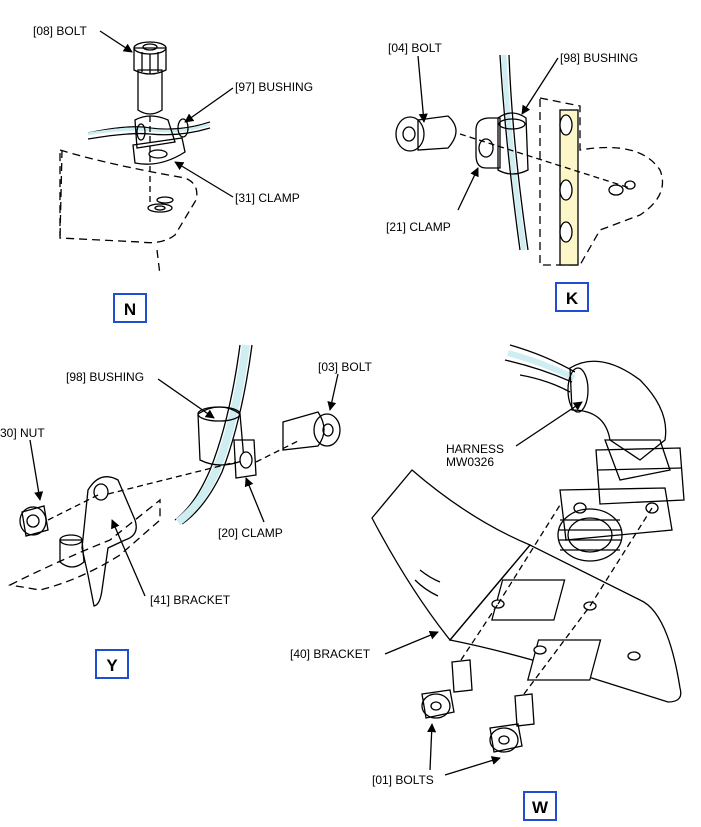 This screenshot has width=701, height=827. Describe the element at coordinates (475, 449) in the screenshot. I see `w-harness-callout-line1: HARNESS` at that location.